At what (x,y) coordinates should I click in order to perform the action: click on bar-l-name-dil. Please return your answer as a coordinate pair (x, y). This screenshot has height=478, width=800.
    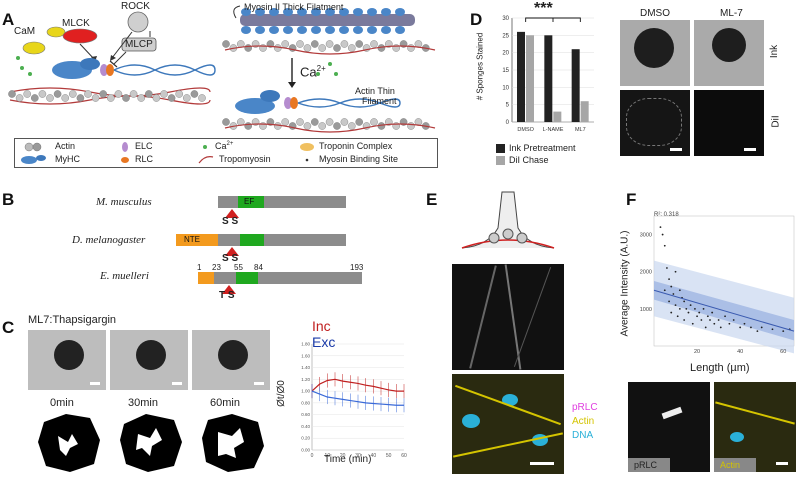
    Looking at the image, I should click on (557, 116).